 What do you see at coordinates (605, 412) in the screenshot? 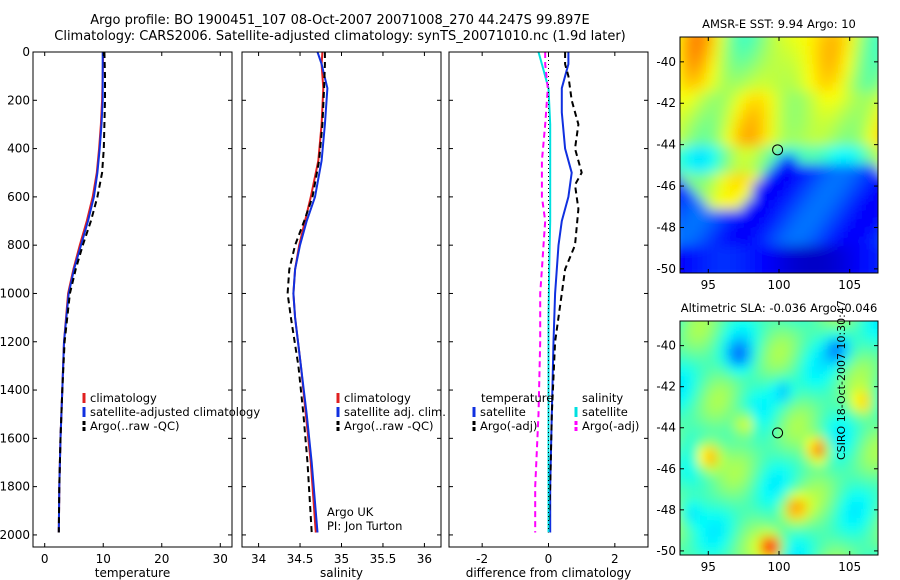
I see `legend-entry: satellite` at bounding box center [605, 412].